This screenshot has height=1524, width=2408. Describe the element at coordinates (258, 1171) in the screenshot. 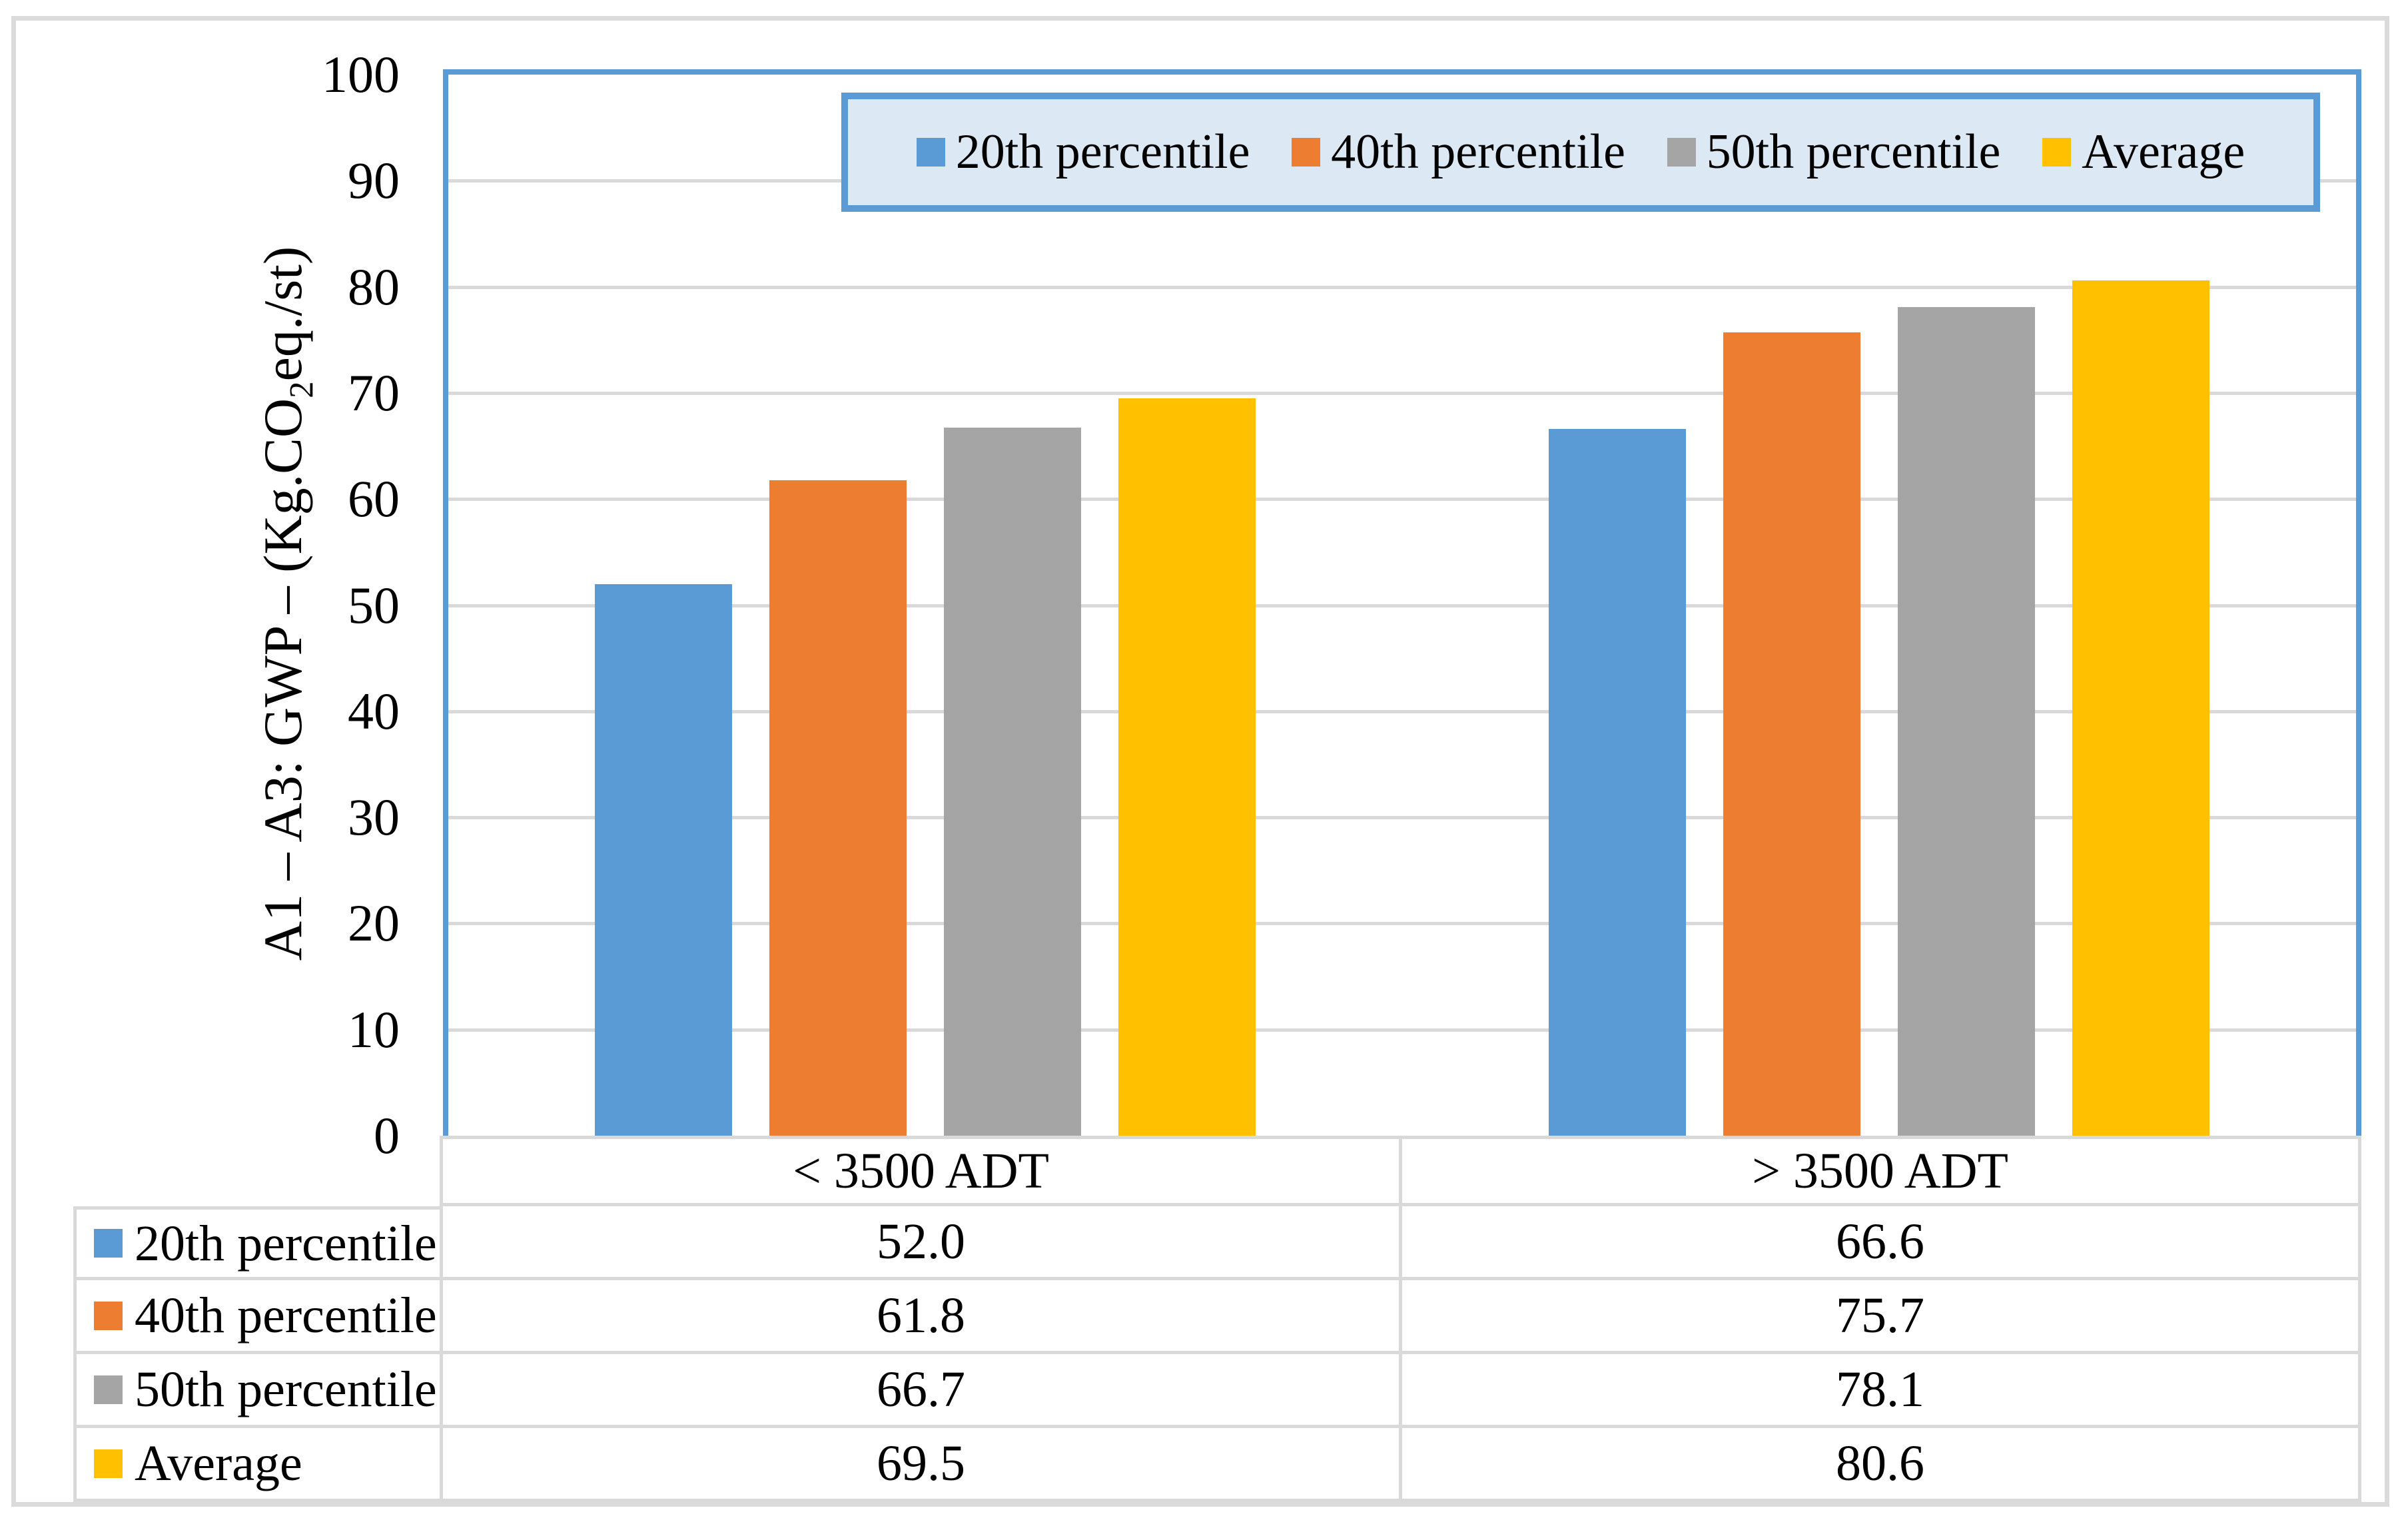

I see `table-corner-cell` at that location.